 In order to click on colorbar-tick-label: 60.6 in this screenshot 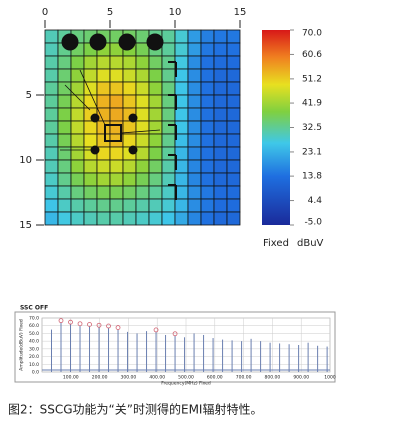, I will do `click(312, 55)`.